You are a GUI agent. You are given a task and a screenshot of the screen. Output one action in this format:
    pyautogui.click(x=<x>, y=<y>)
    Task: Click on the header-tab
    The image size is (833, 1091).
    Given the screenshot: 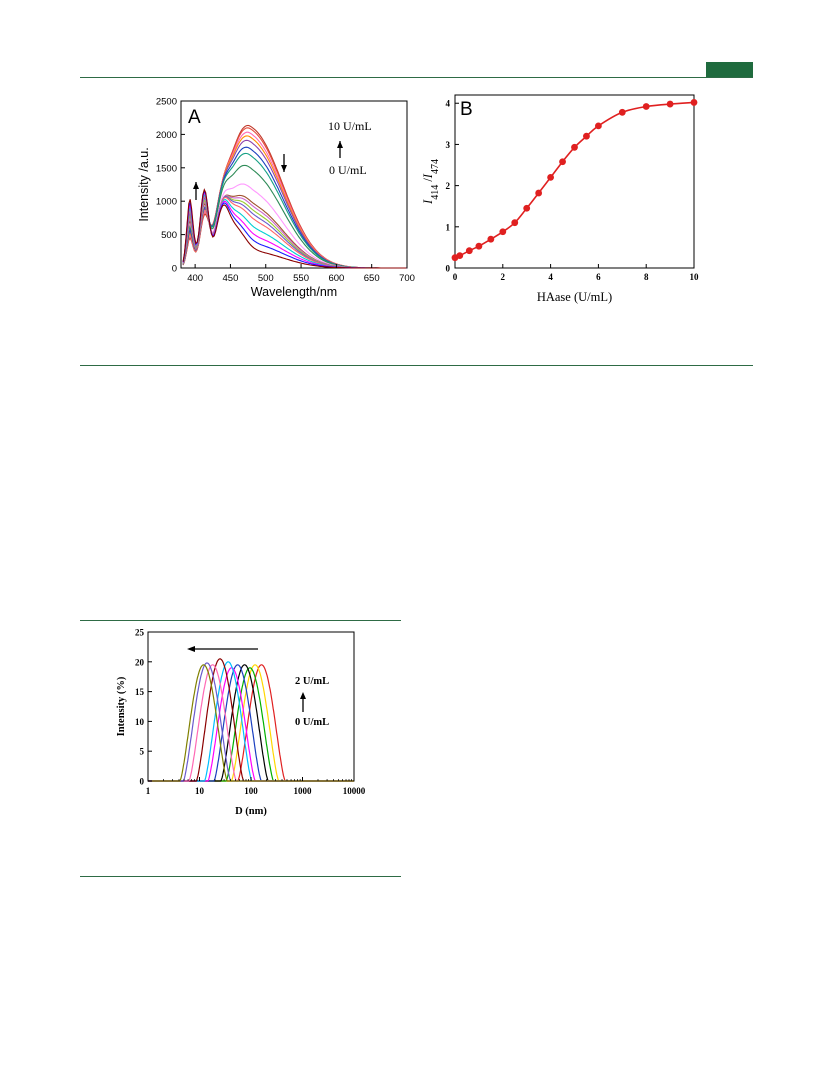 What is the action you would take?
    pyautogui.click(x=729, y=69)
    